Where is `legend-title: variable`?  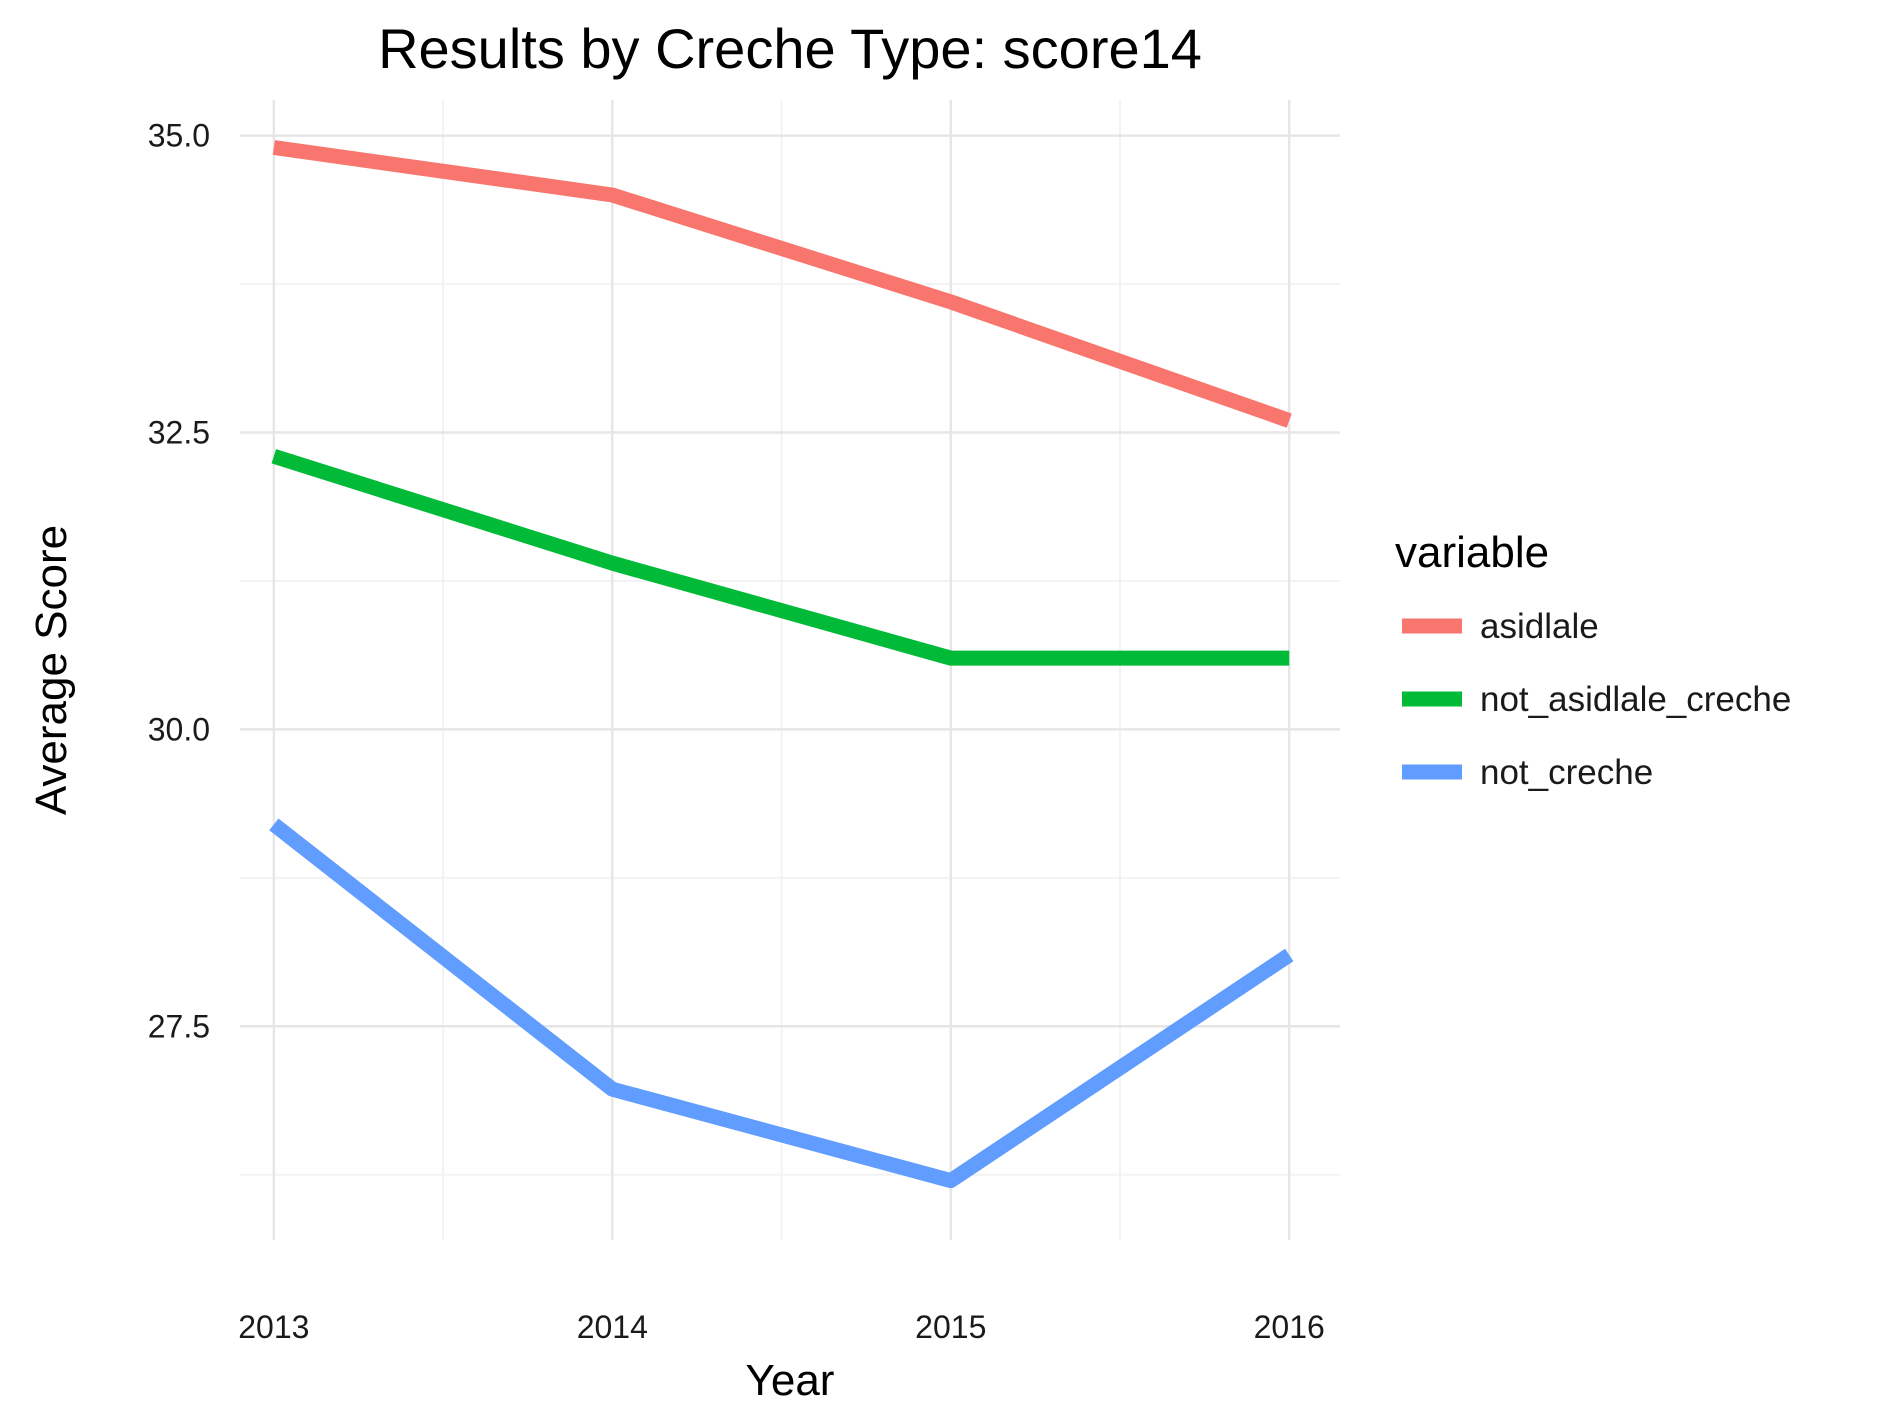 legend-title: variable is located at coordinates (1472, 552).